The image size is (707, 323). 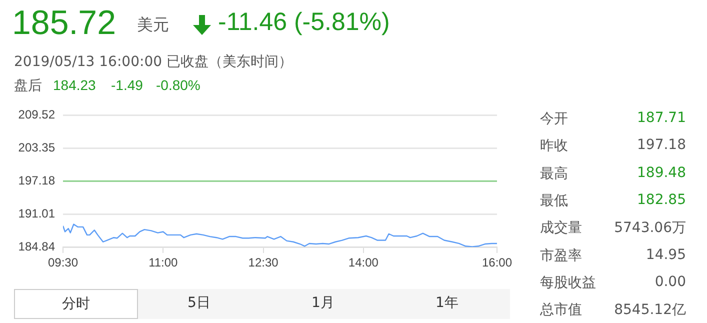 I want to click on x-tick-label: 14:00, so click(x=363, y=263).